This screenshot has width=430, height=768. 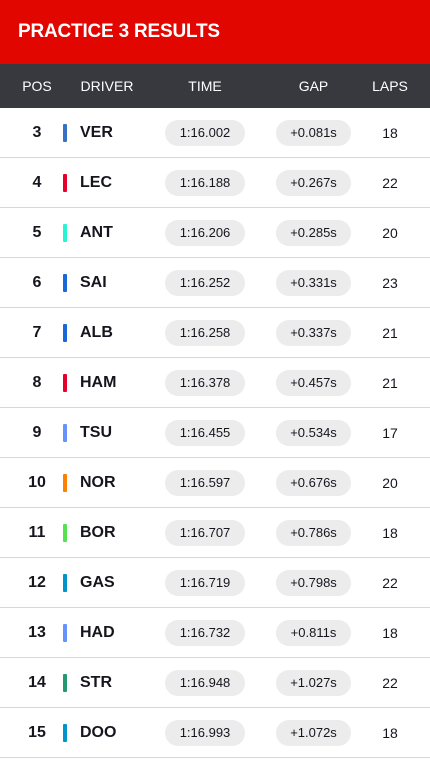 I want to click on position: 7, so click(x=37, y=332).